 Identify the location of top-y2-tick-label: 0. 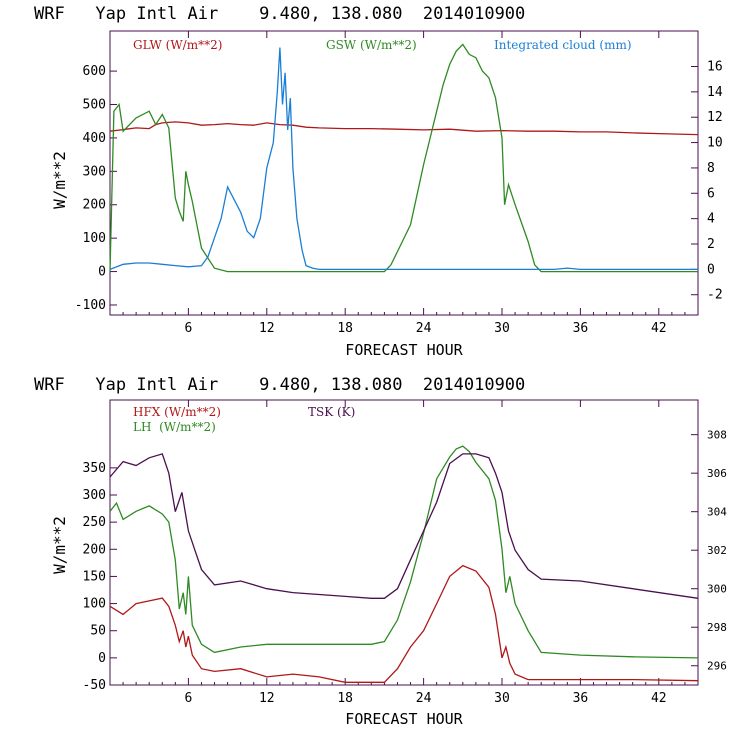
(711, 269).